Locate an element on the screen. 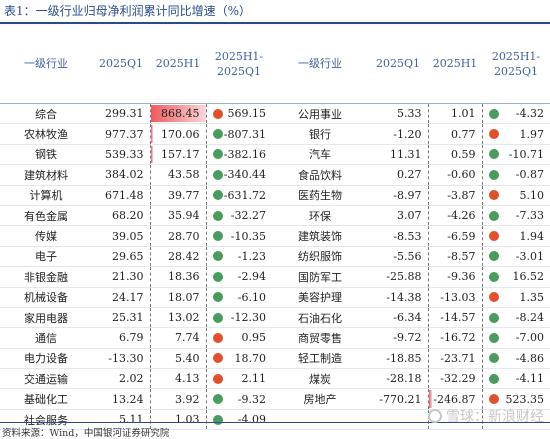  right-industry-name: 美容护理 is located at coordinates (320, 297).